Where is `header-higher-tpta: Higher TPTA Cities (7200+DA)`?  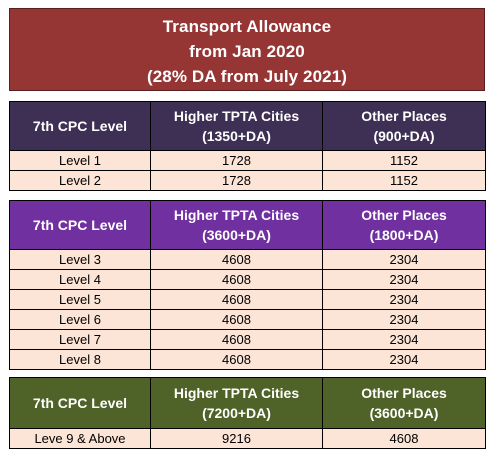 header-higher-tpta: Higher TPTA Cities (7200+DA) is located at coordinates (236, 403).